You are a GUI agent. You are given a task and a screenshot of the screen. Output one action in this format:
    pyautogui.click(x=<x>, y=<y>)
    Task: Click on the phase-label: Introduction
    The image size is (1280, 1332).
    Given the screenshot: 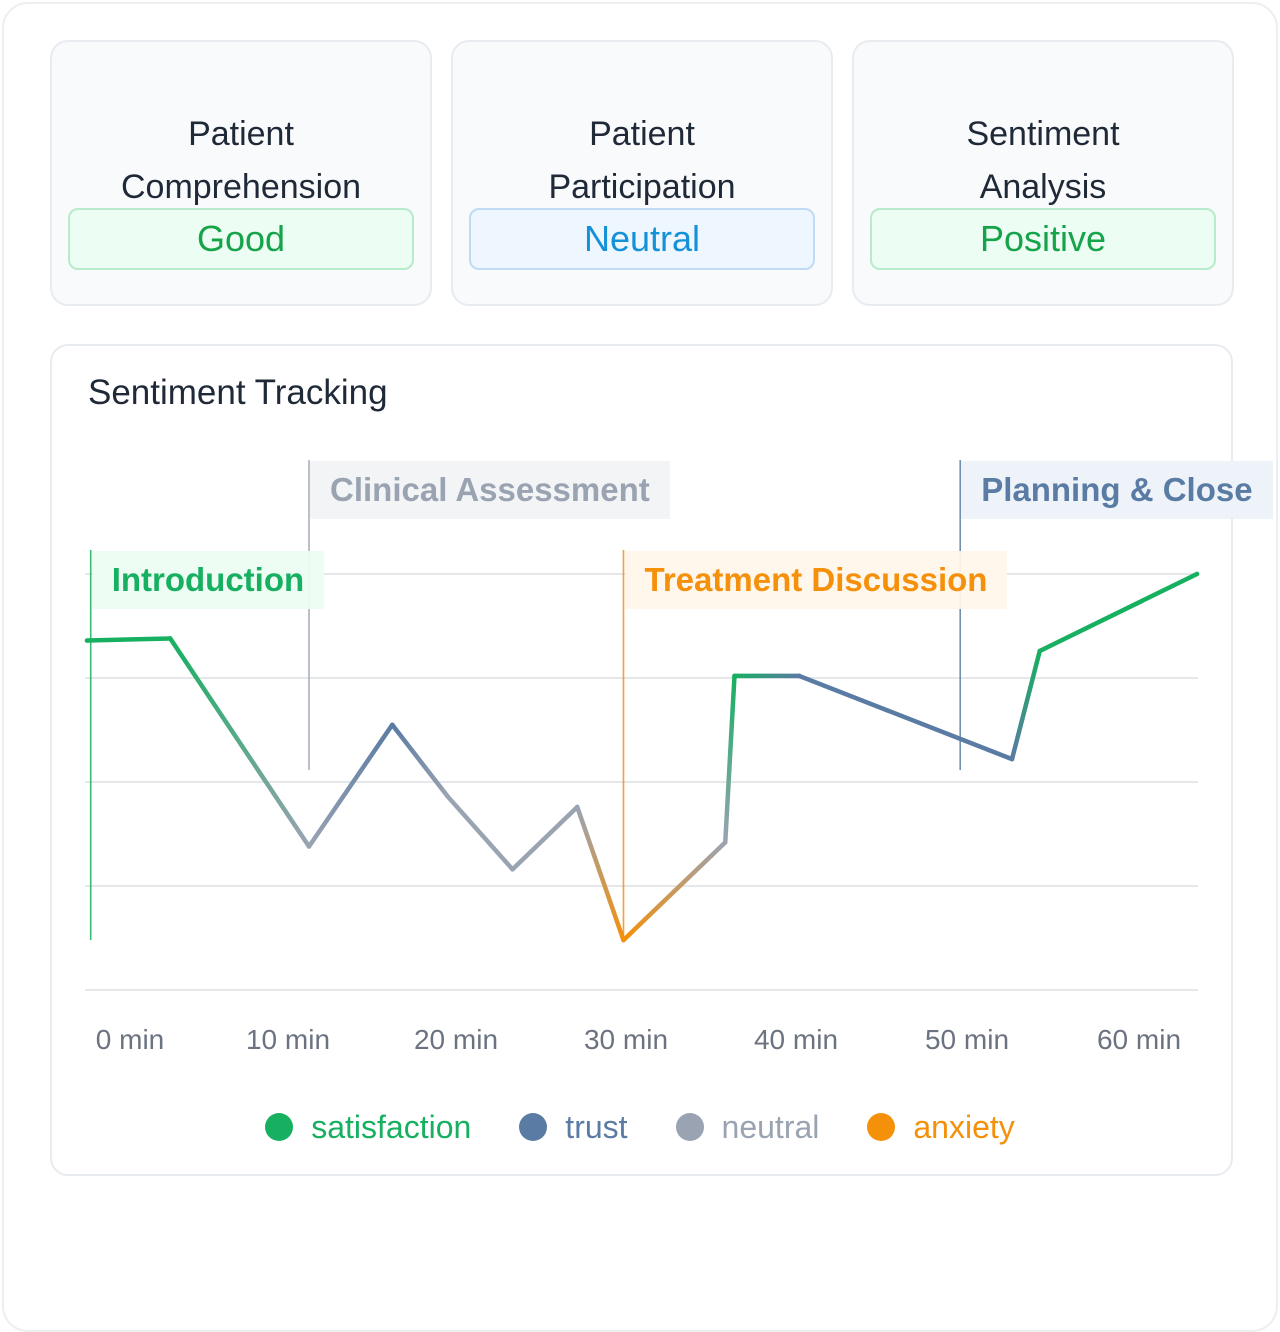 What is the action you would take?
    pyautogui.click(x=208, y=580)
    